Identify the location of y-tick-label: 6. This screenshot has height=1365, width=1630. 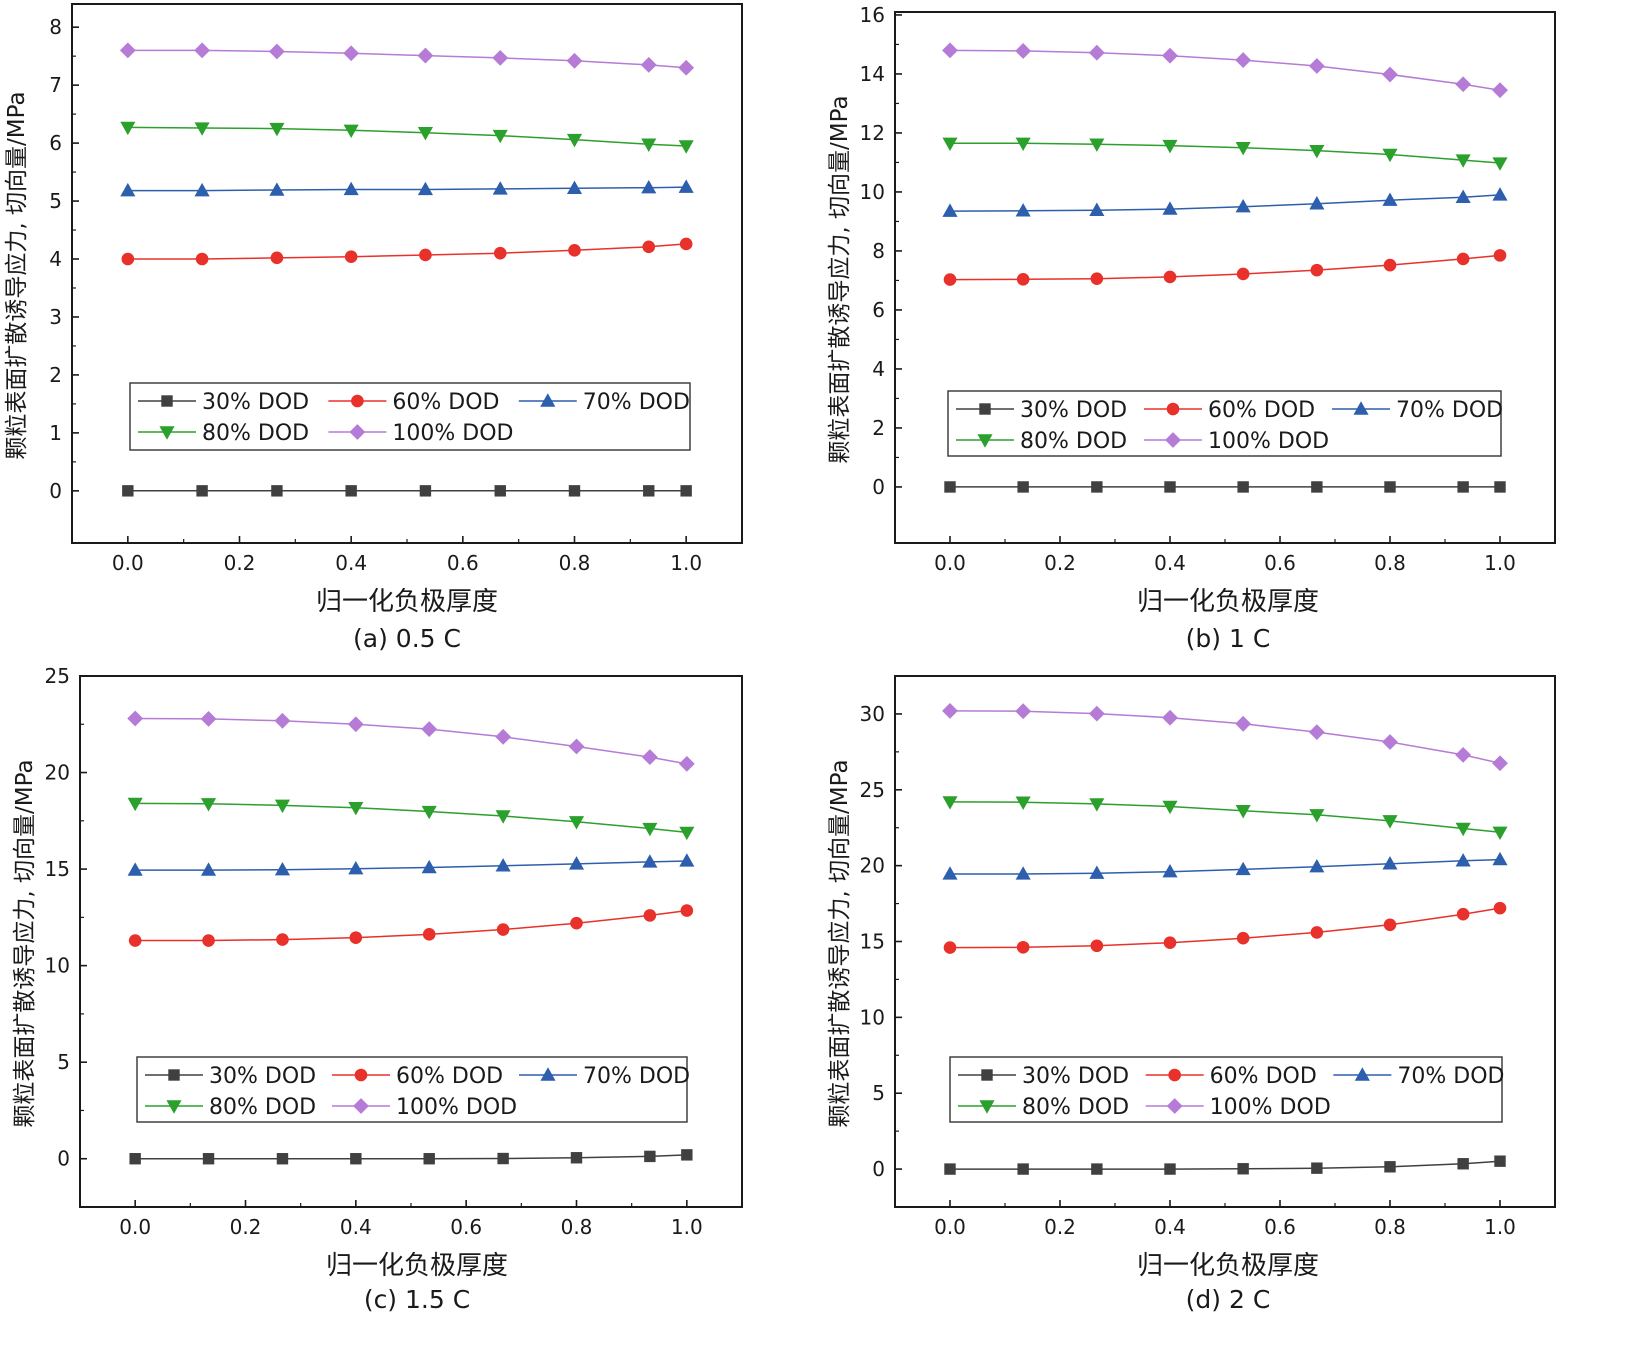
(55, 143).